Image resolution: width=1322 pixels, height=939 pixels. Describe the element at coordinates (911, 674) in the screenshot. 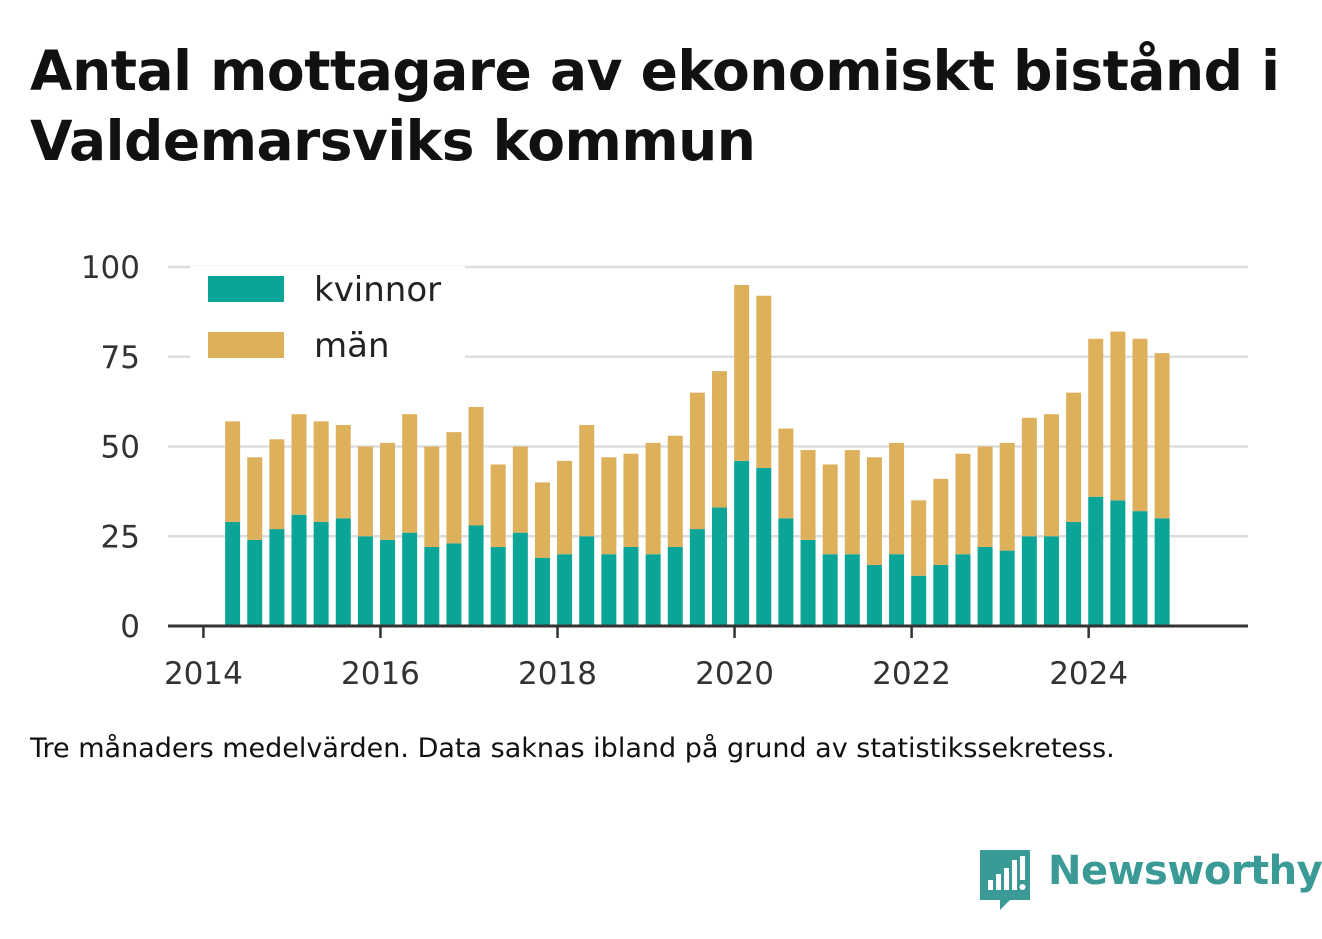

I see `x-tick-label: 2022` at that location.